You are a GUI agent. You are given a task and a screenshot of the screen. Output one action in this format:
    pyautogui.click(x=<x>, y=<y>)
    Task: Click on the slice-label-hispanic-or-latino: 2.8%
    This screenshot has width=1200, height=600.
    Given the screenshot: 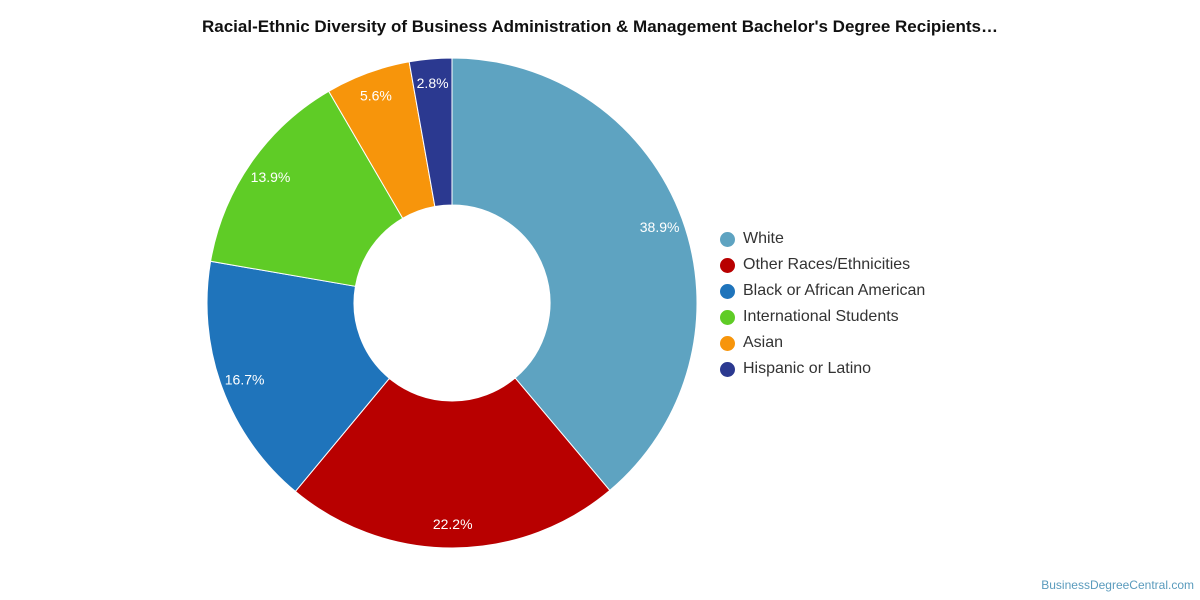 What is the action you would take?
    pyautogui.click(x=433, y=83)
    